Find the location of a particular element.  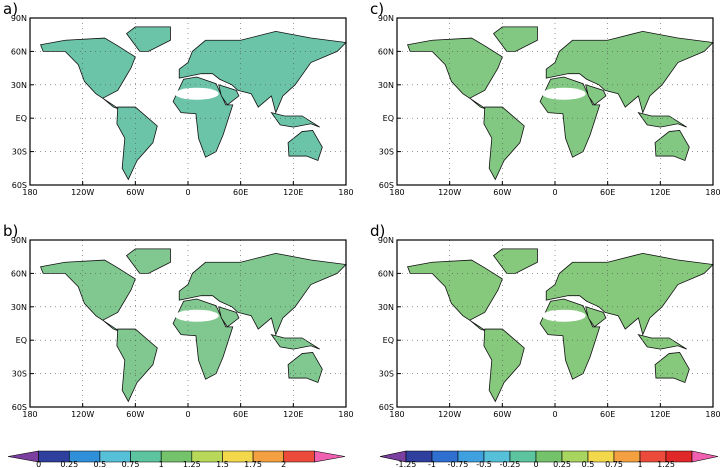

colorbar-label: -1 is located at coordinates (432, 464).